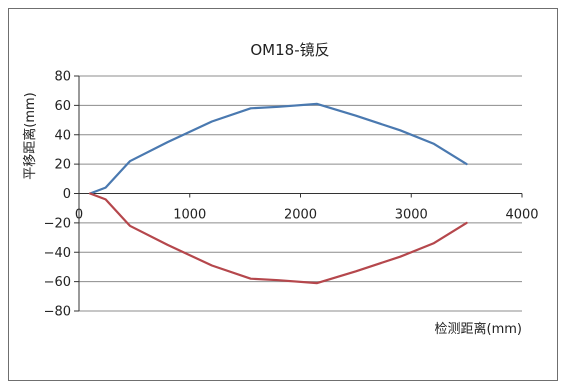 Image resolution: width=570 pixels, height=389 pixels. Describe the element at coordinates (300, 215) in the screenshot. I see `x-tick-label-2: 2000` at that location.